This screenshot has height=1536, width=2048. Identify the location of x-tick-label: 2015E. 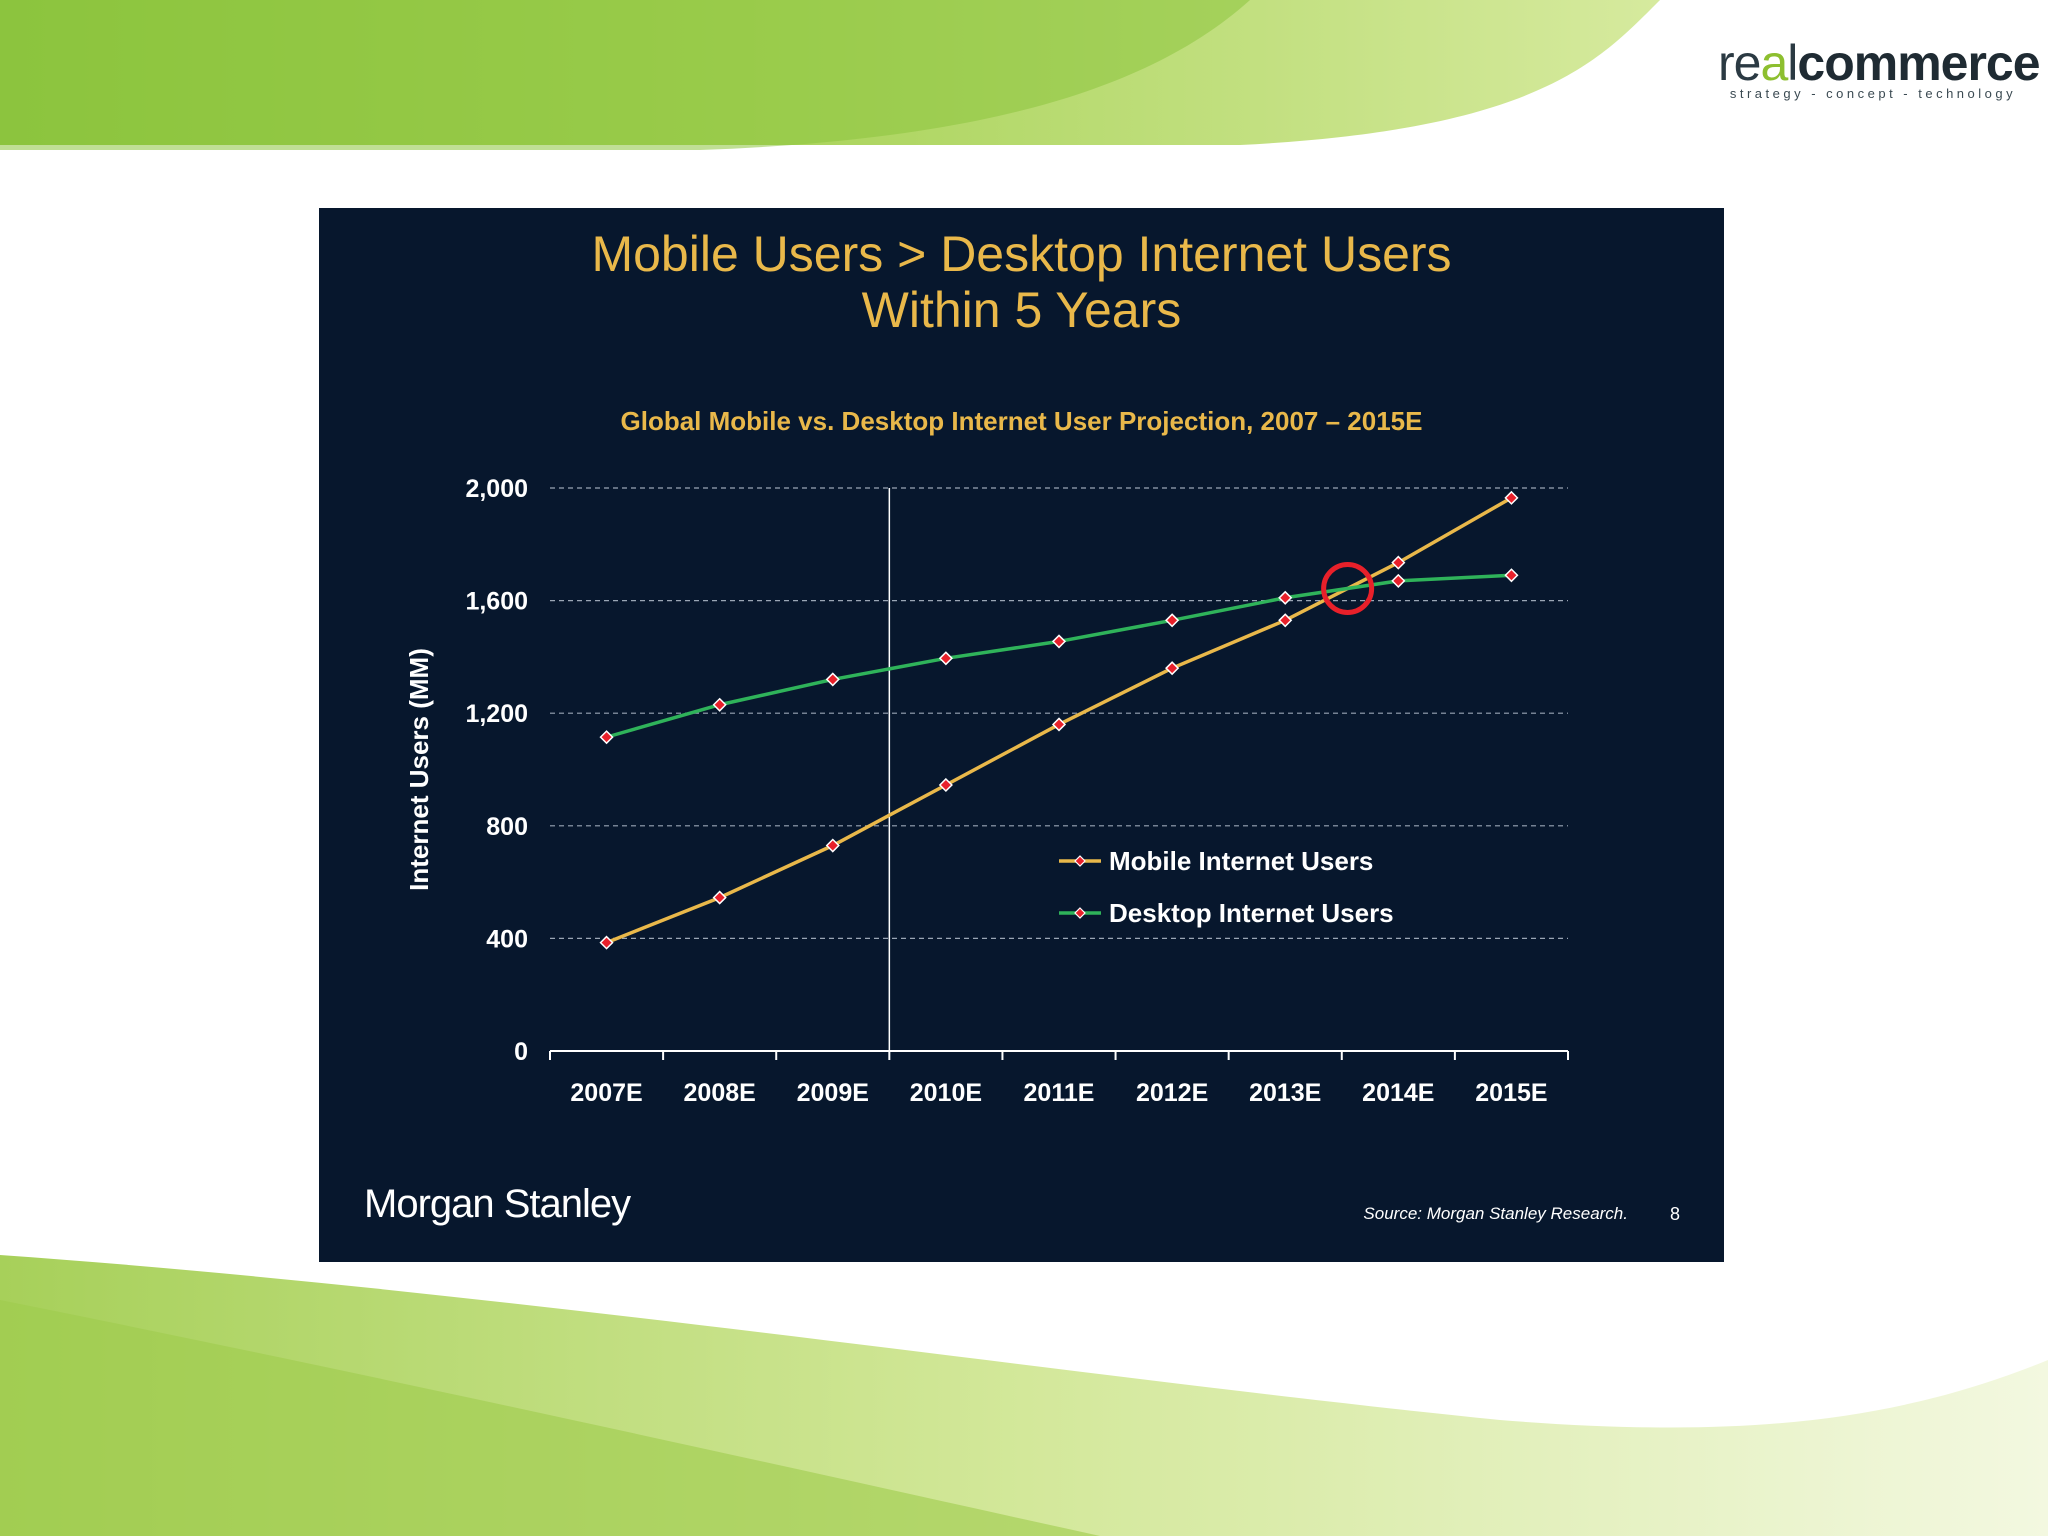
(1511, 1093).